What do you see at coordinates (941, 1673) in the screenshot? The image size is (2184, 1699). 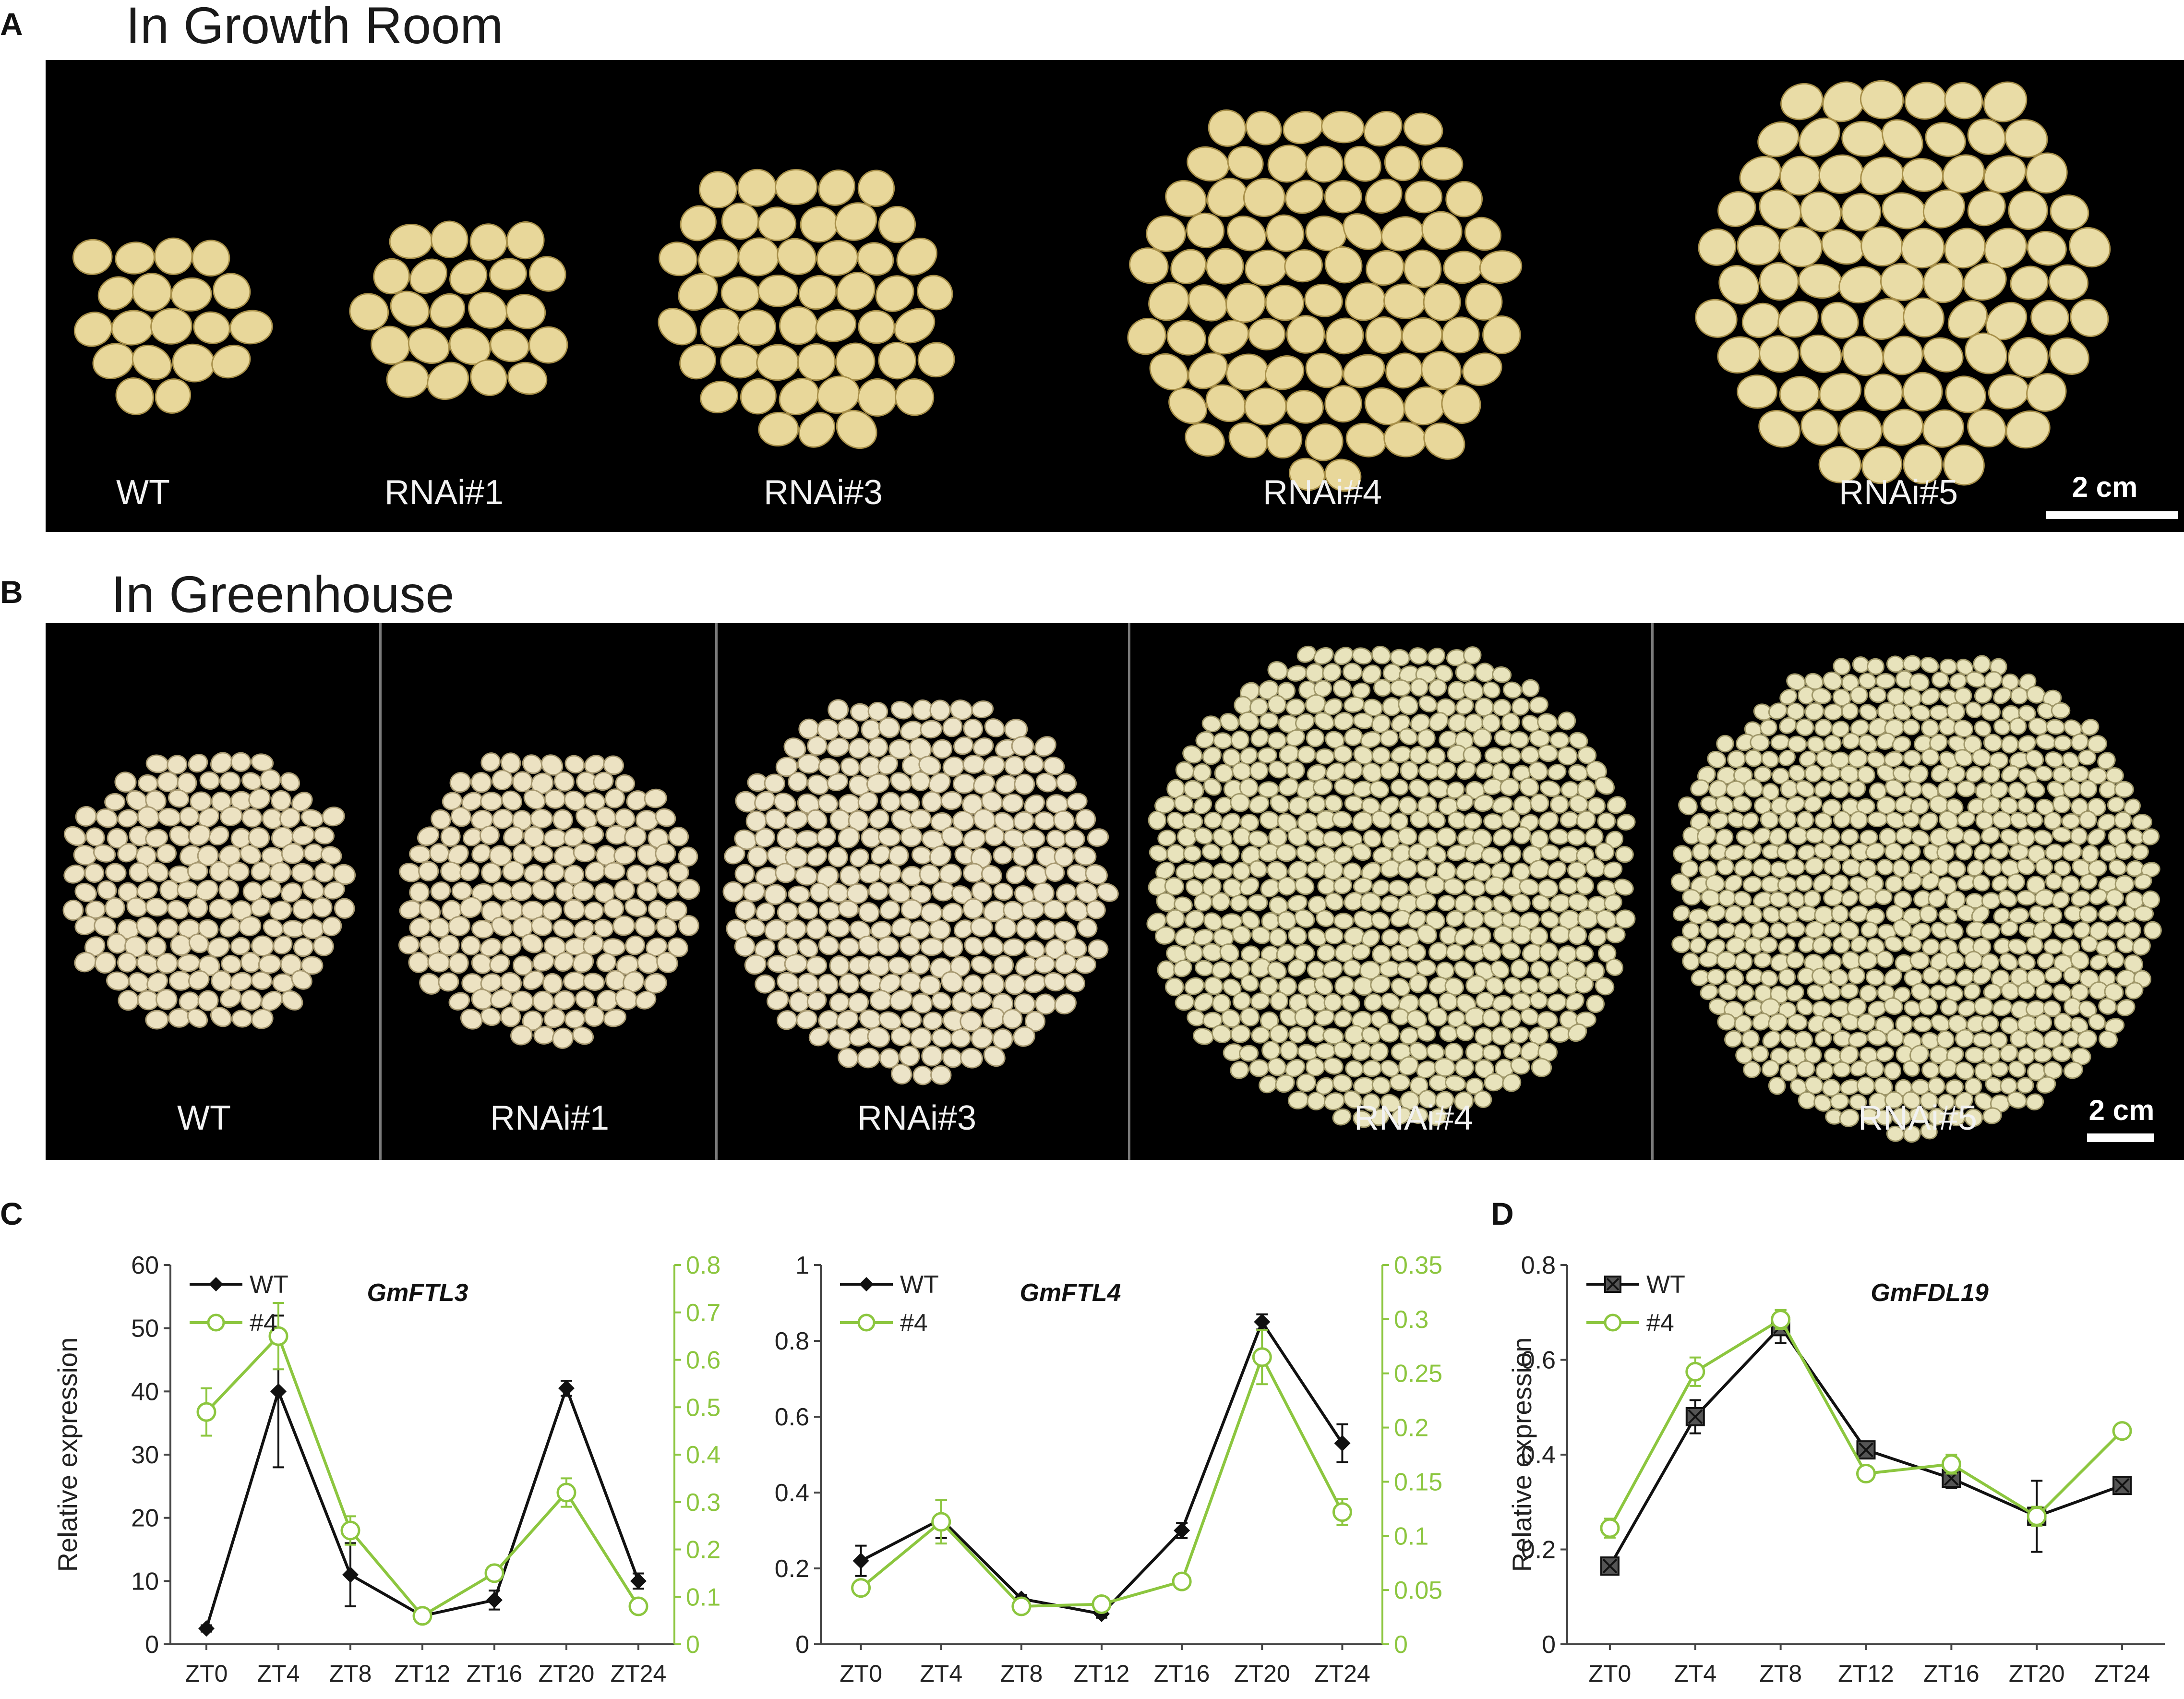 I see `x-tick-label: ZT4` at bounding box center [941, 1673].